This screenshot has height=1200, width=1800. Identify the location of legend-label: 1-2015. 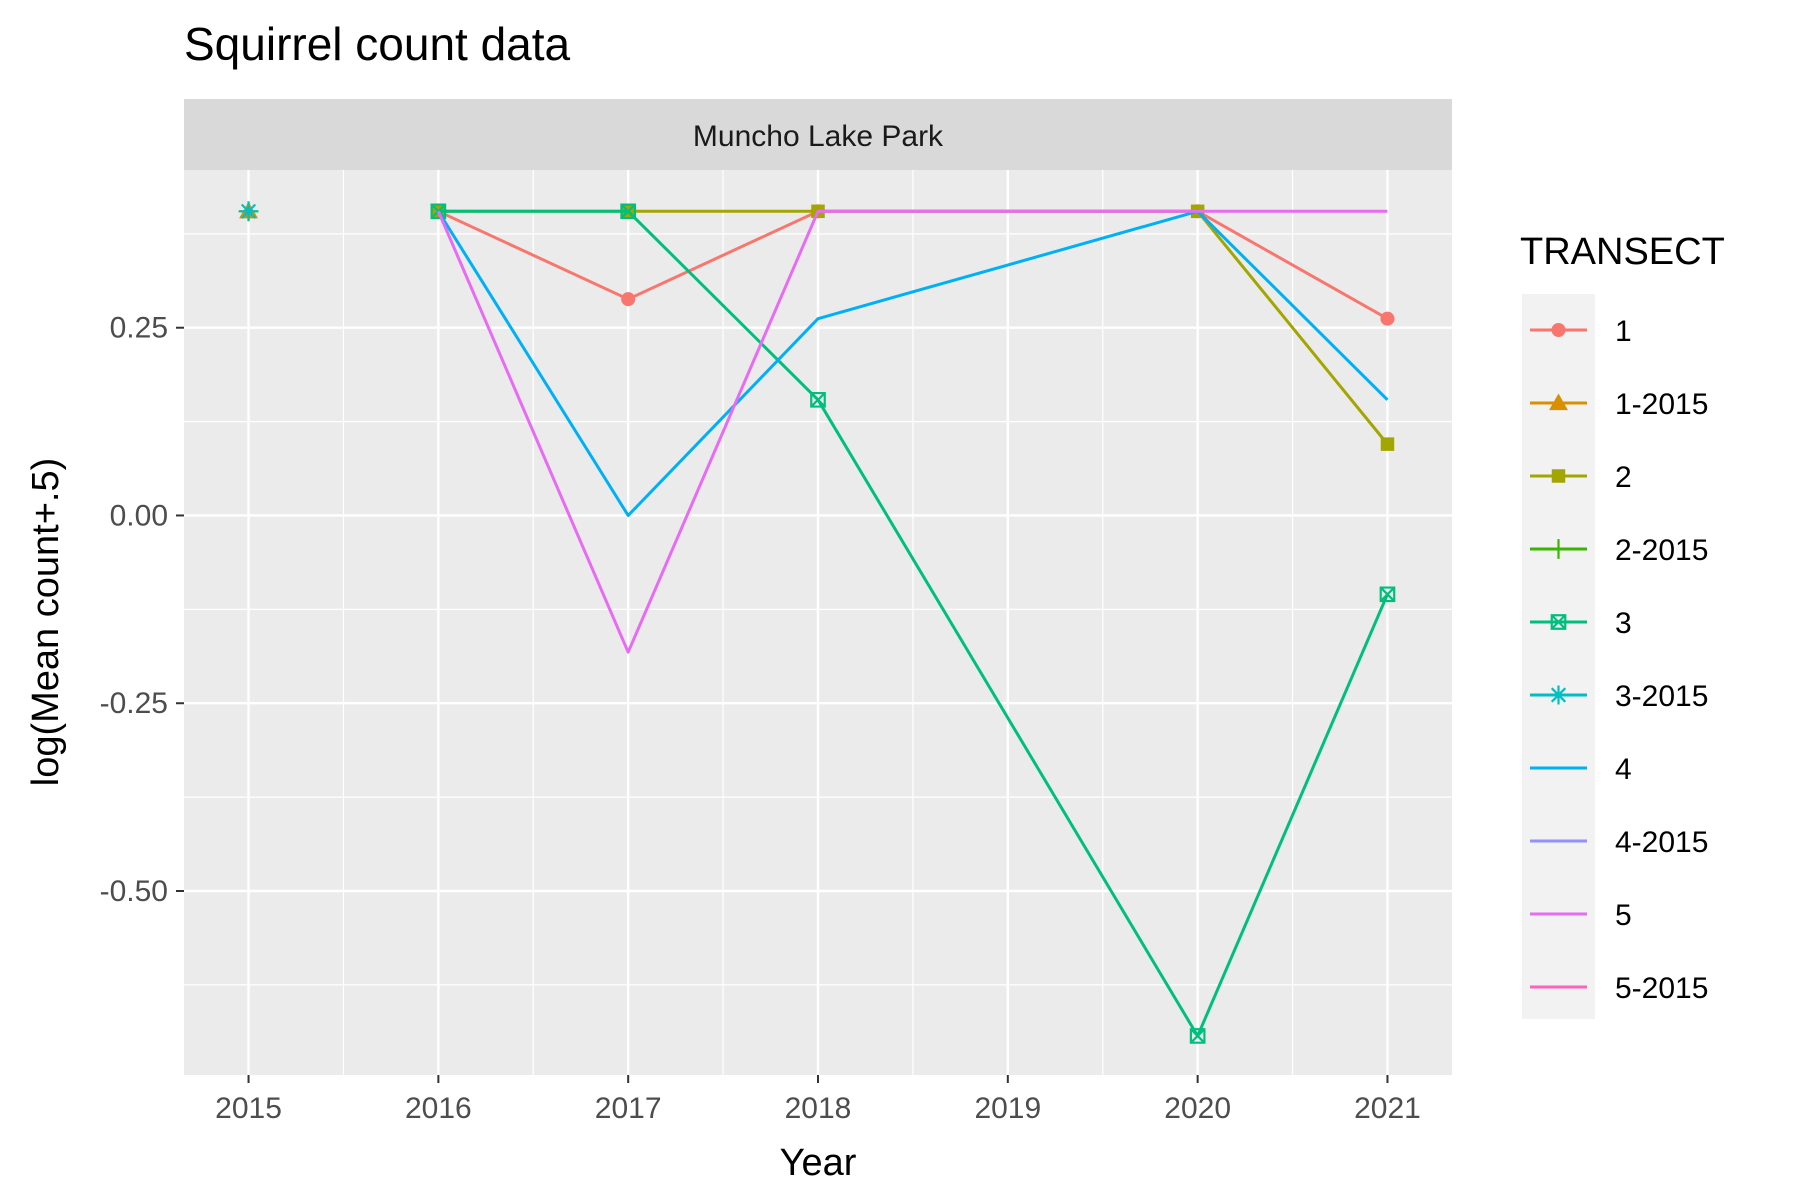
(1661, 404).